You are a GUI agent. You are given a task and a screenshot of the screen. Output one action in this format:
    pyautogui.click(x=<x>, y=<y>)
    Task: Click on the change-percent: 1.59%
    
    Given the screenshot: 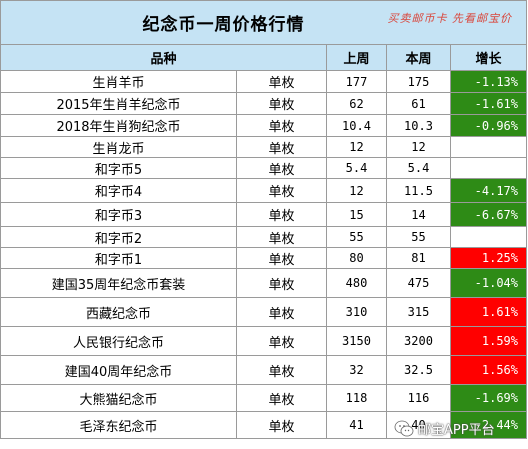 What is the action you would take?
    pyautogui.click(x=488, y=341)
    